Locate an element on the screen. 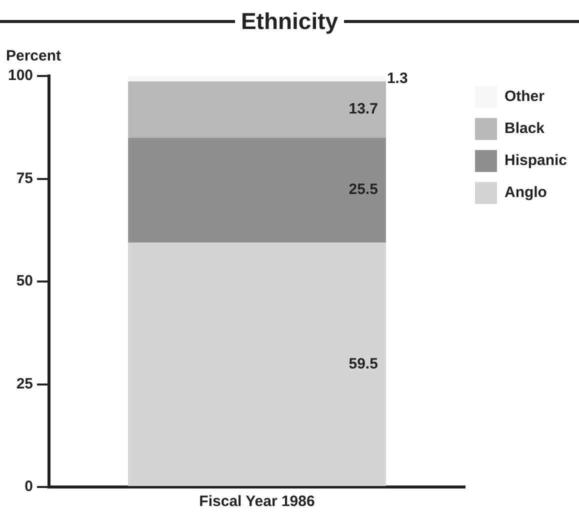  data-label: 13.7 is located at coordinates (363, 109).